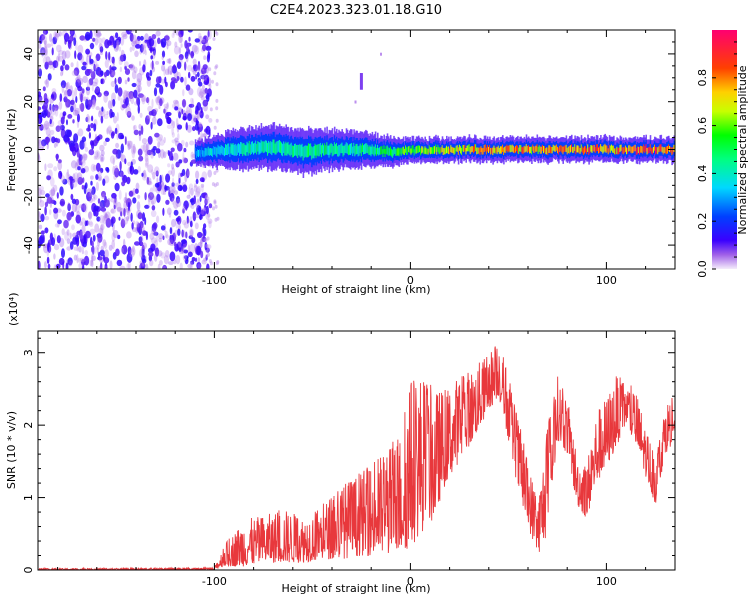  What do you see at coordinates (742, 149) in the screenshot?
I see `colorbar-label: Normalized spectral amplitude` at bounding box center [742, 149].